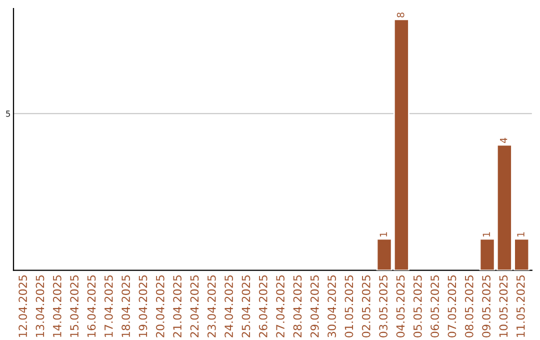 This screenshot has width=540, height=340. I want to click on x-tick-label: 12.04.2025, so click(23, 306).